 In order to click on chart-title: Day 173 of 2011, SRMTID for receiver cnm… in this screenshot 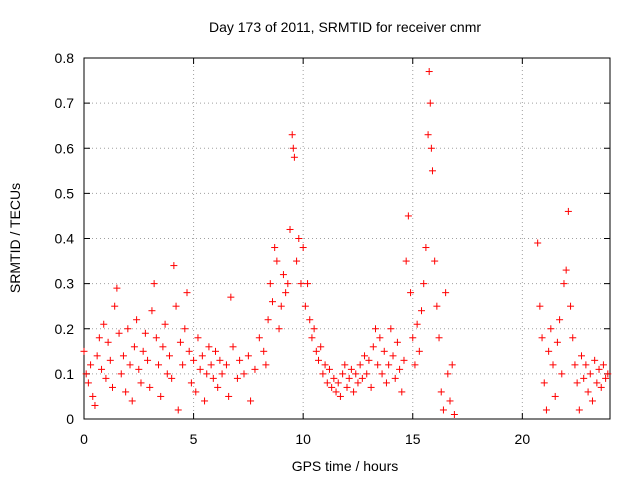, I will do `click(345, 27)`.